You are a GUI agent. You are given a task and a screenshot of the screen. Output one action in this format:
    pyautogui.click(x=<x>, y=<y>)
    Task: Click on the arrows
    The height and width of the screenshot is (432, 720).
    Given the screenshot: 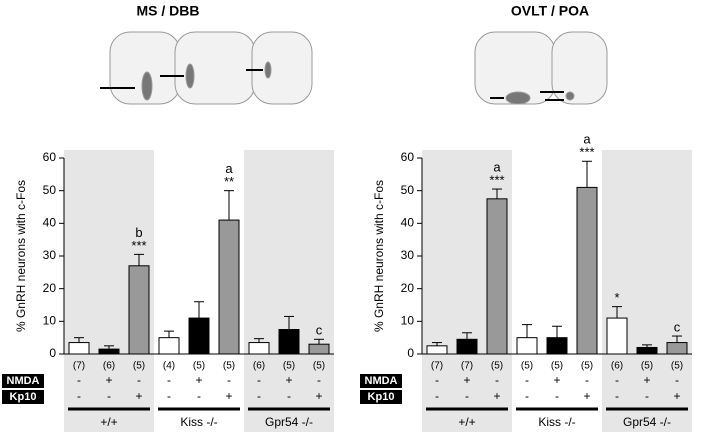 What is the action you would take?
    pyautogui.click(x=332, y=85)
    